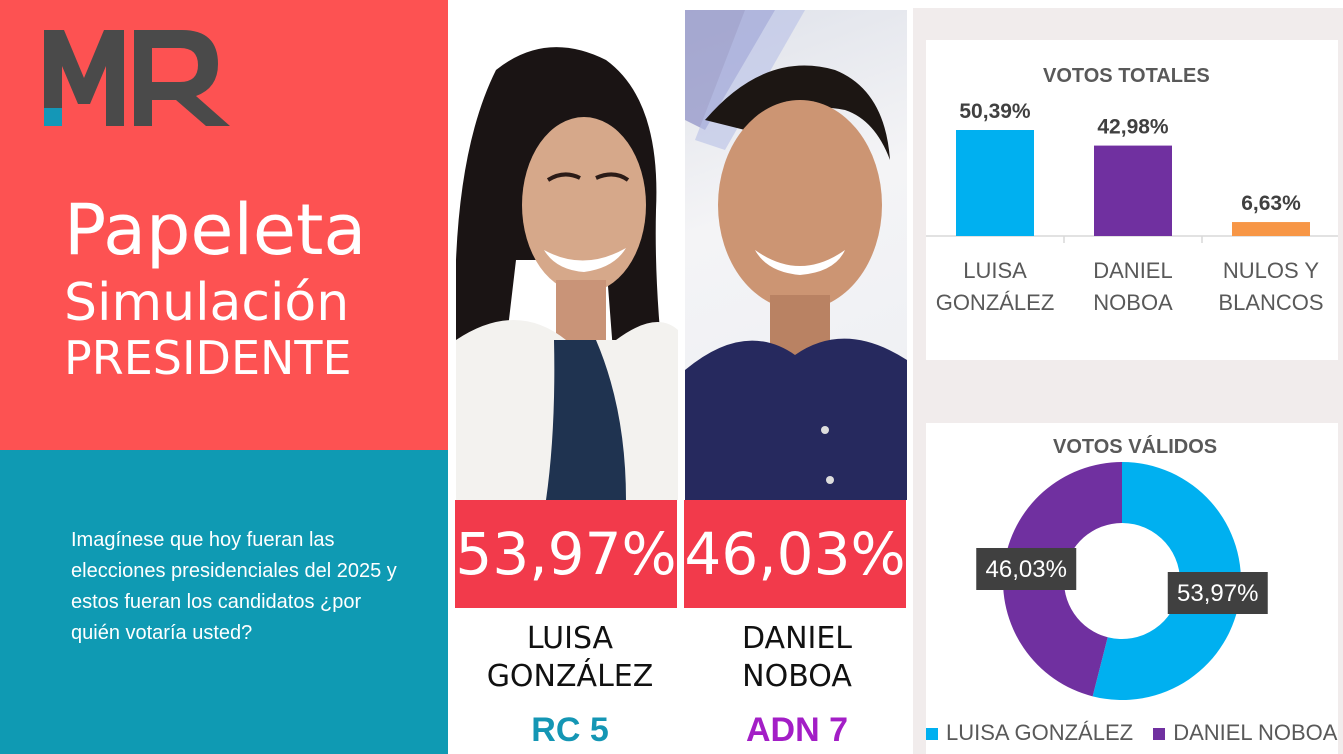 The height and width of the screenshot is (754, 1343). What do you see at coordinates (566, 554) in the screenshot?
I see `candidate-percent-luisa: 53,97%` at bounding box center [566, 554].